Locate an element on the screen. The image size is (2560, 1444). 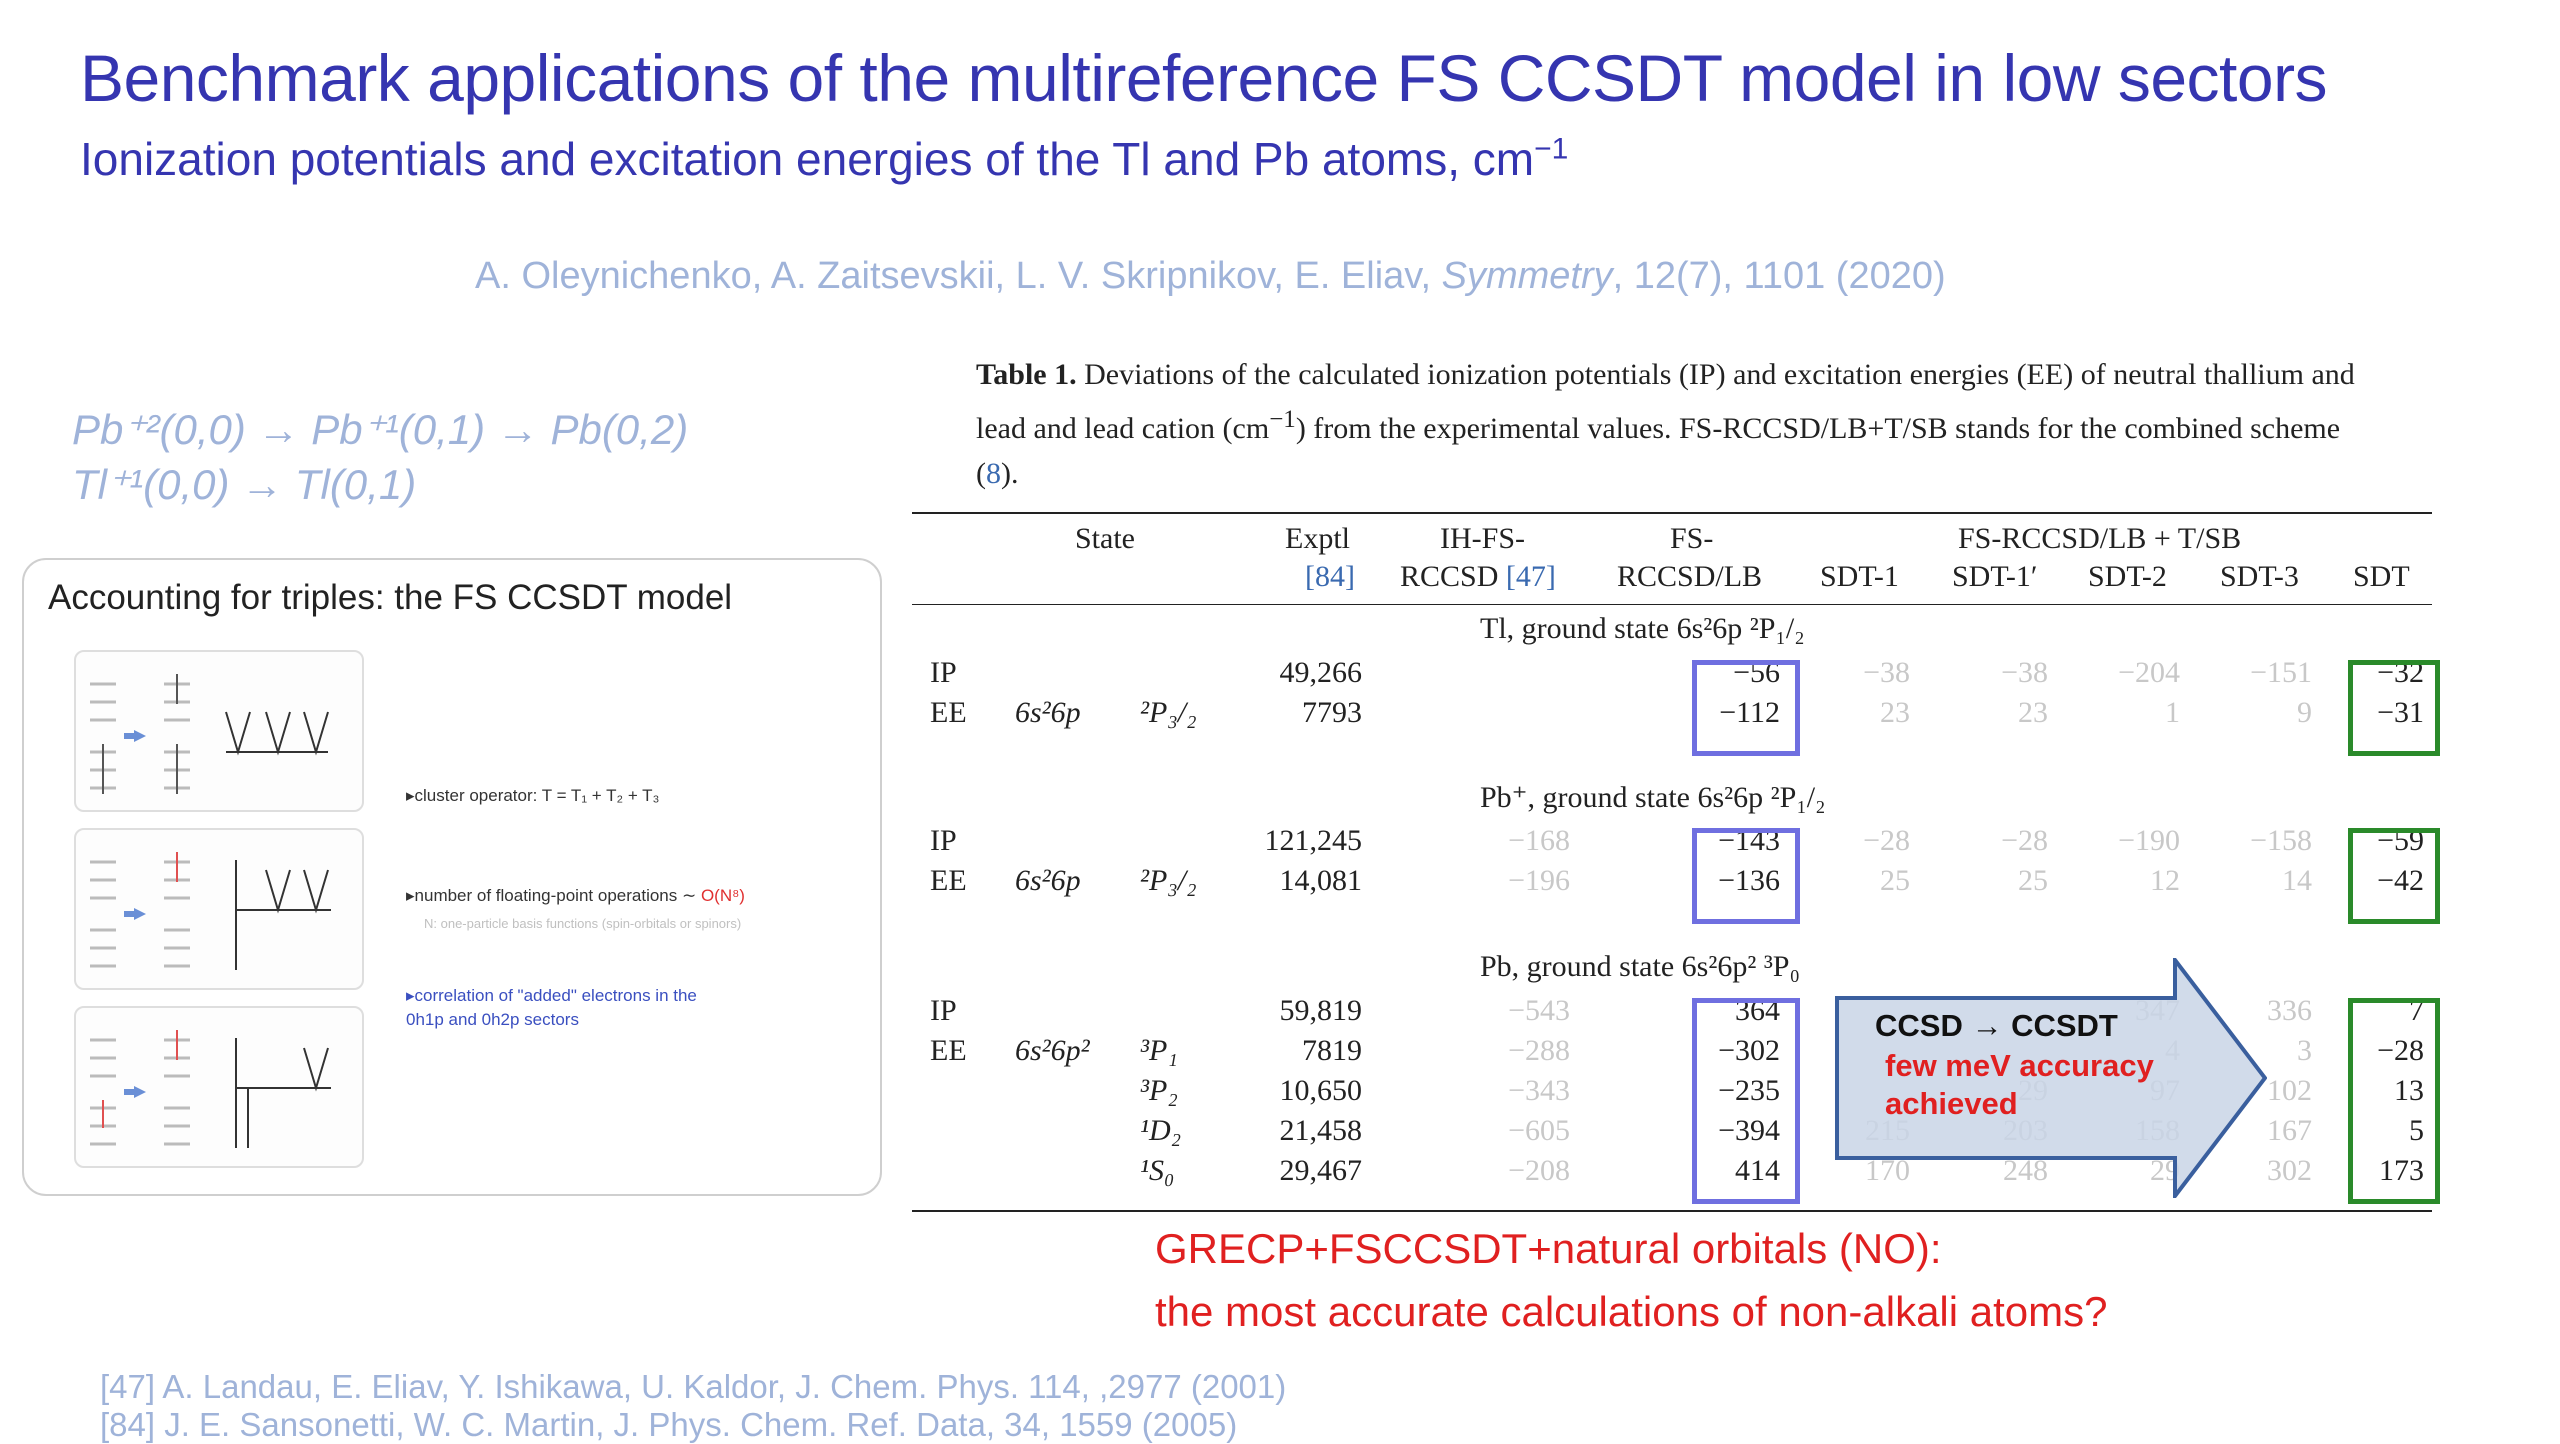
diagram-thumbnail-t3 is located at coordinates (219, 1087).